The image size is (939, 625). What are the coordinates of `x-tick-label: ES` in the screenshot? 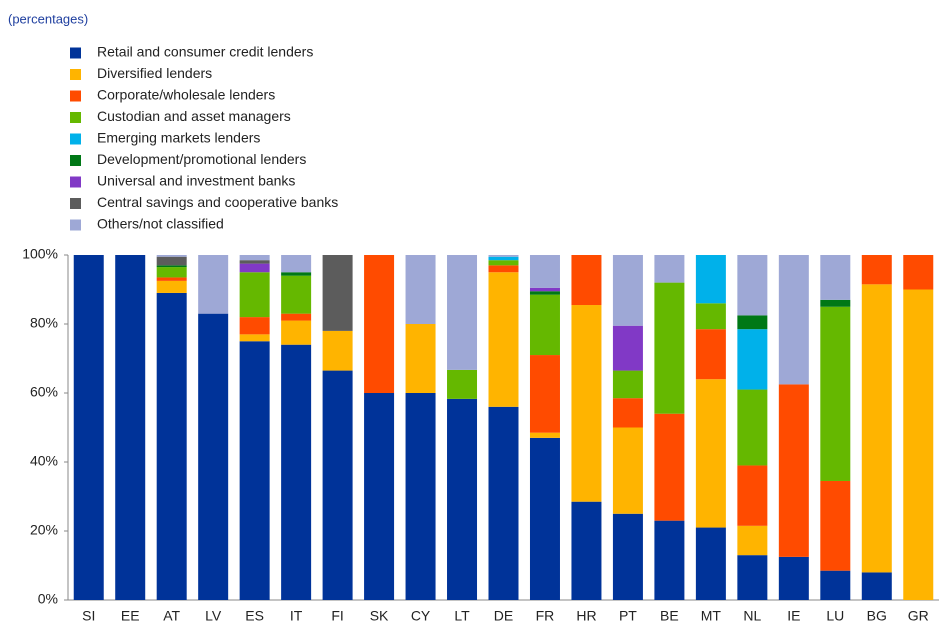 It's located at (254, 616).